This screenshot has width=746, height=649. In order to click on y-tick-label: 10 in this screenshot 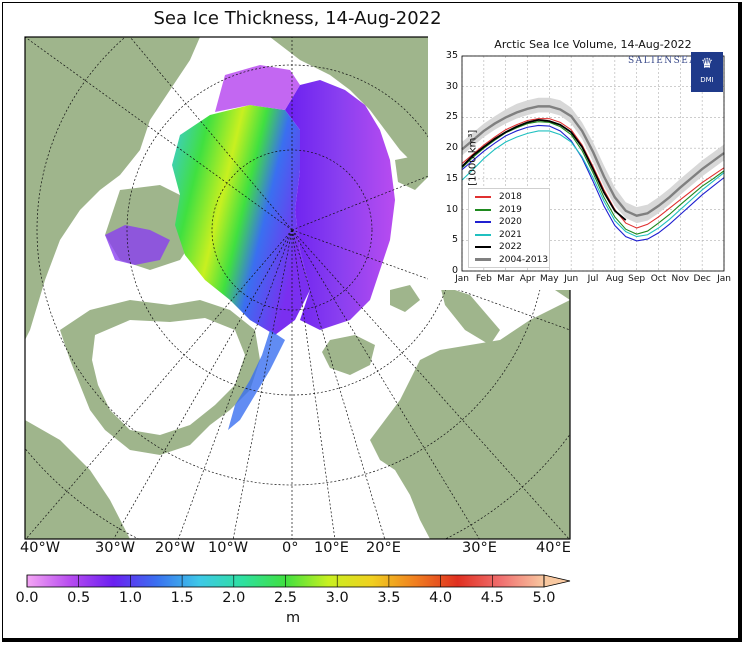, I will do `click(451, 209)`.